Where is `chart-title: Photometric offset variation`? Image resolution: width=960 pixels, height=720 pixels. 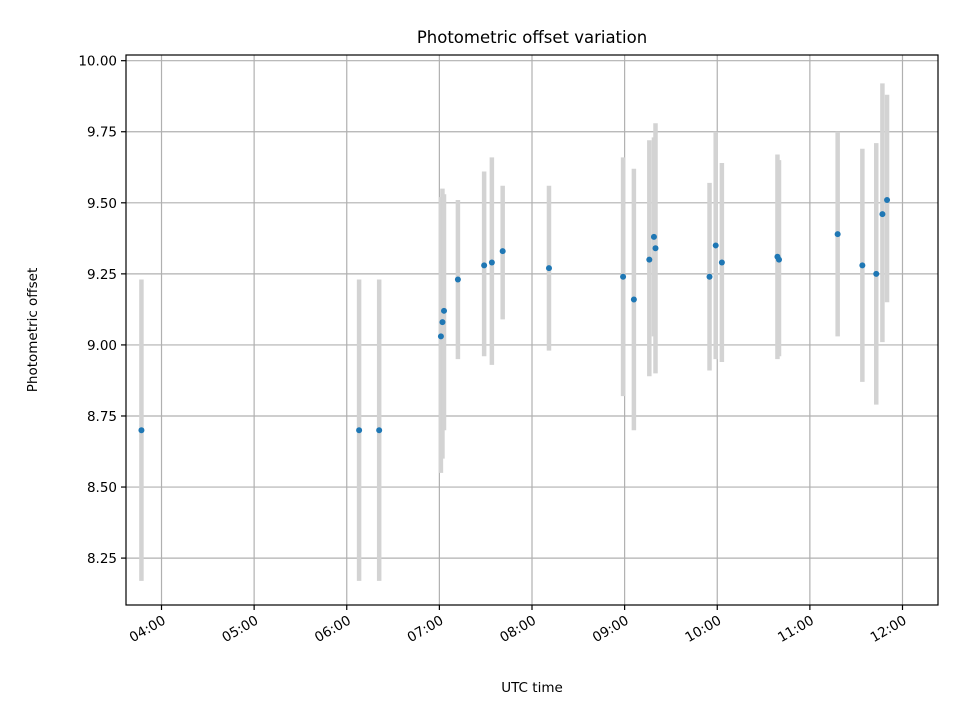 chart-title: Photometric offset variation is located at coordinates (532, 37).